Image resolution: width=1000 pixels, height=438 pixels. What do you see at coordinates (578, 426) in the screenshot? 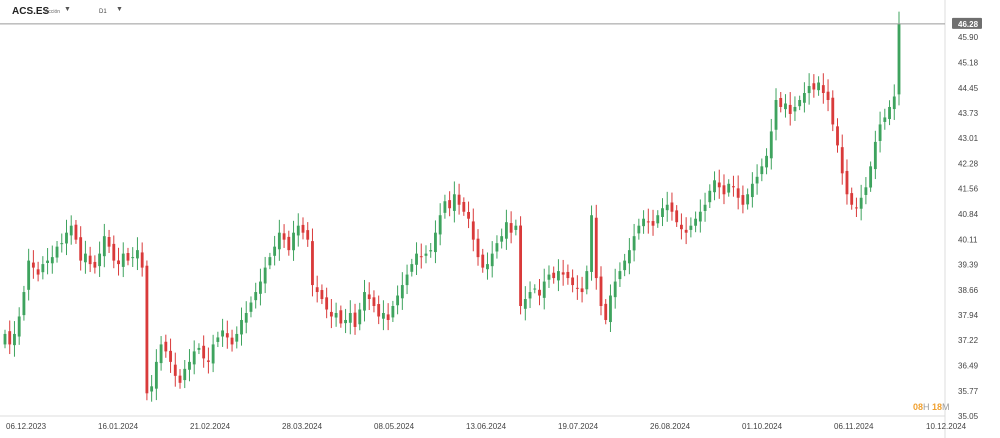
I see `x-tick-label: 19.07.2024` at bounding box center [578, 426].